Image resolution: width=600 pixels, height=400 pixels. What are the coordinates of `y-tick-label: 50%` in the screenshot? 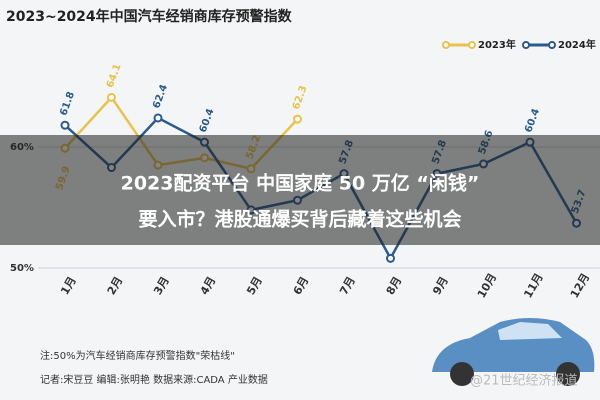 It's located at (22, 268).